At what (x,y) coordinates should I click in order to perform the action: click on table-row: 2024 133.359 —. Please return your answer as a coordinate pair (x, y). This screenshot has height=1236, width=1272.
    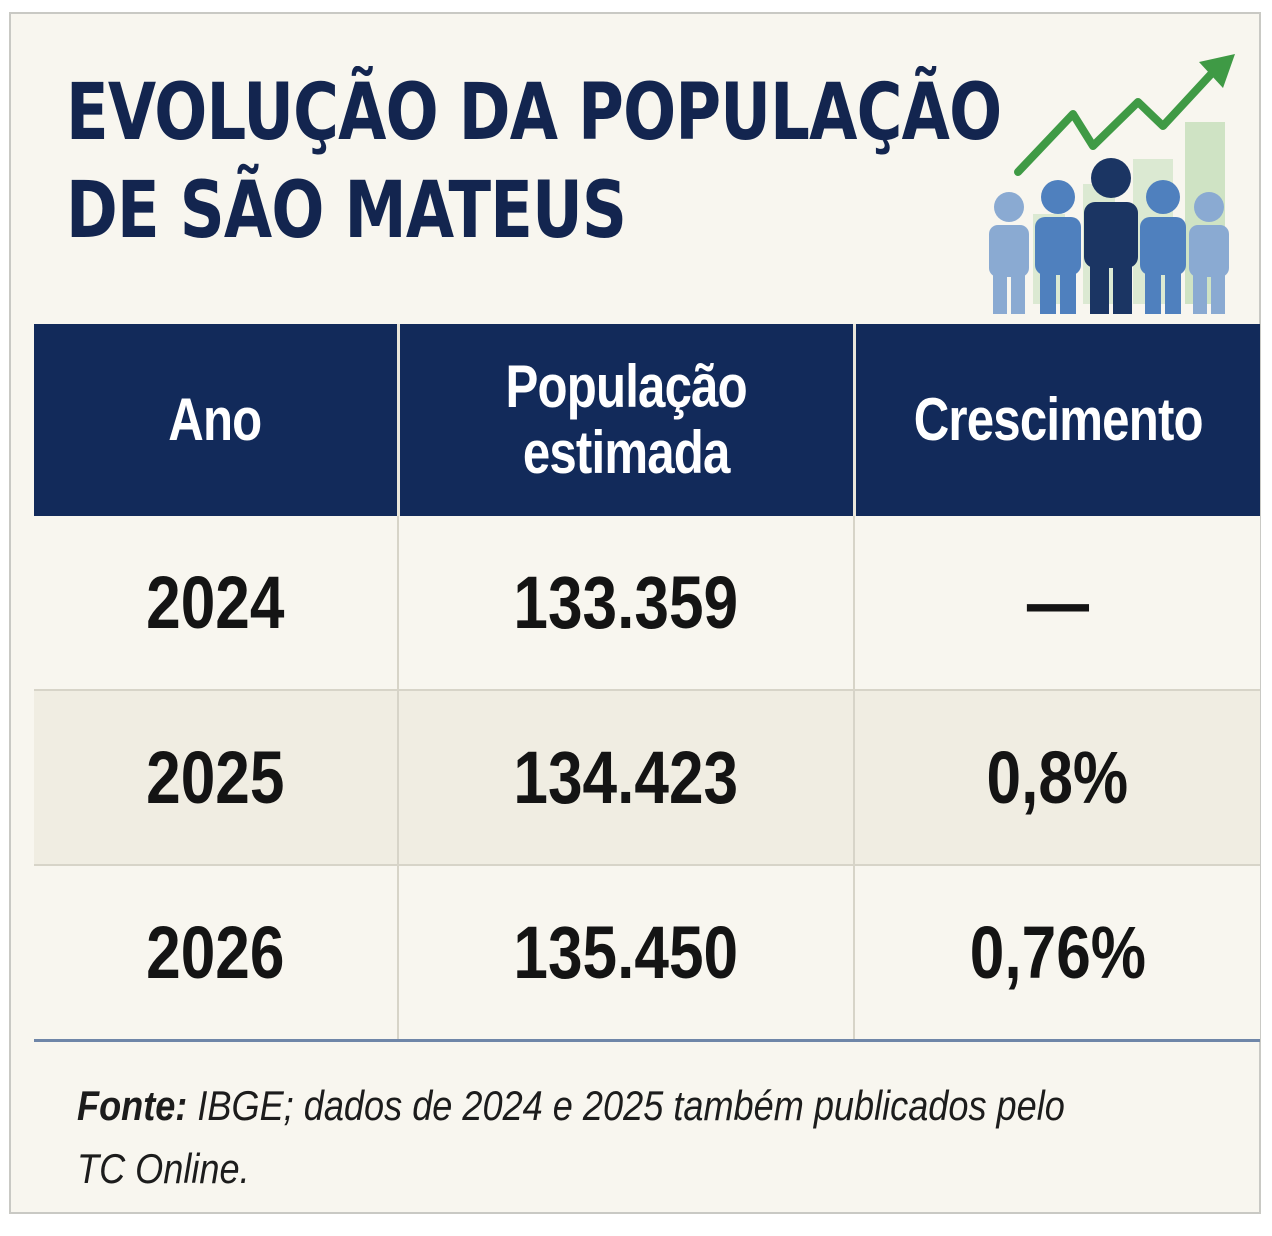
    Looking at the image, I should click on (647, 603).